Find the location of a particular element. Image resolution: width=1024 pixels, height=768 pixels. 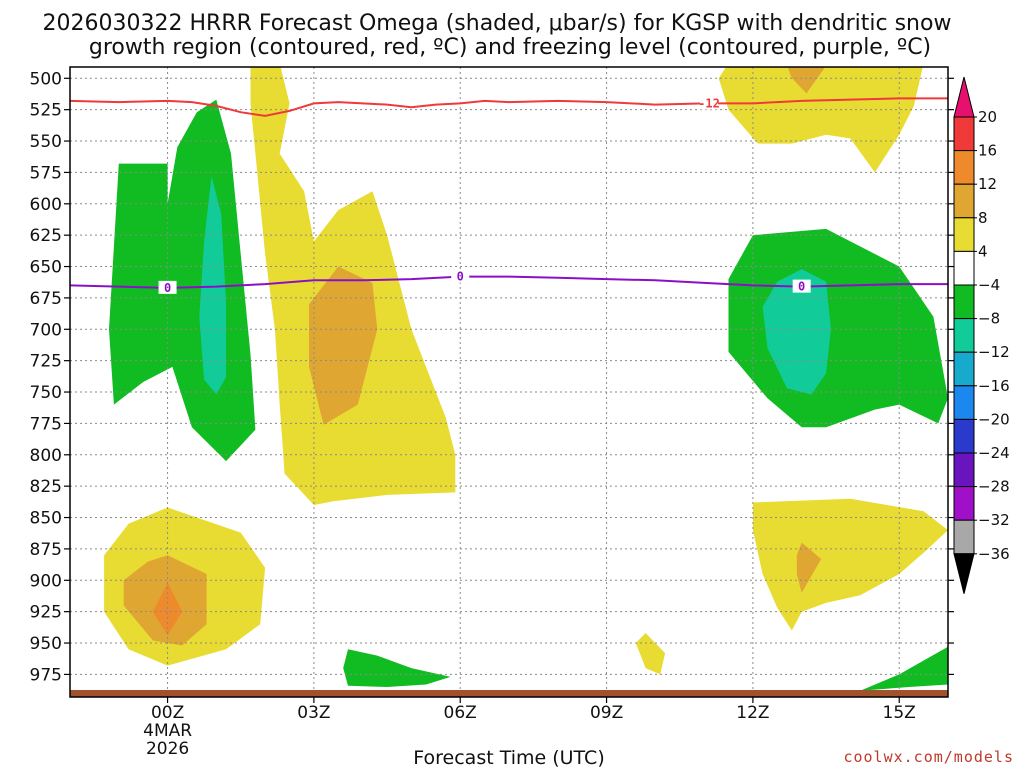

colorbar is located at coordinates (965, 335).